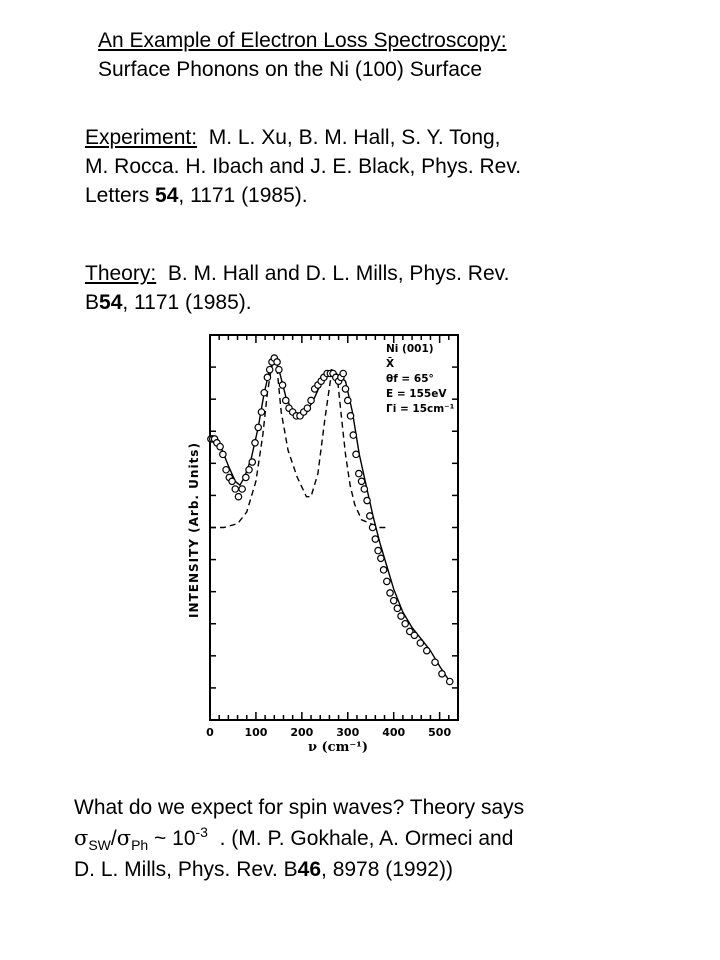 Image resolution: width=720 pixels, height=960 pixels. Describe the element at coordinates (186, 869) in the screenshot. I see `note-citation-2: D. L. Mills, Phys. Rev. B` at that location.